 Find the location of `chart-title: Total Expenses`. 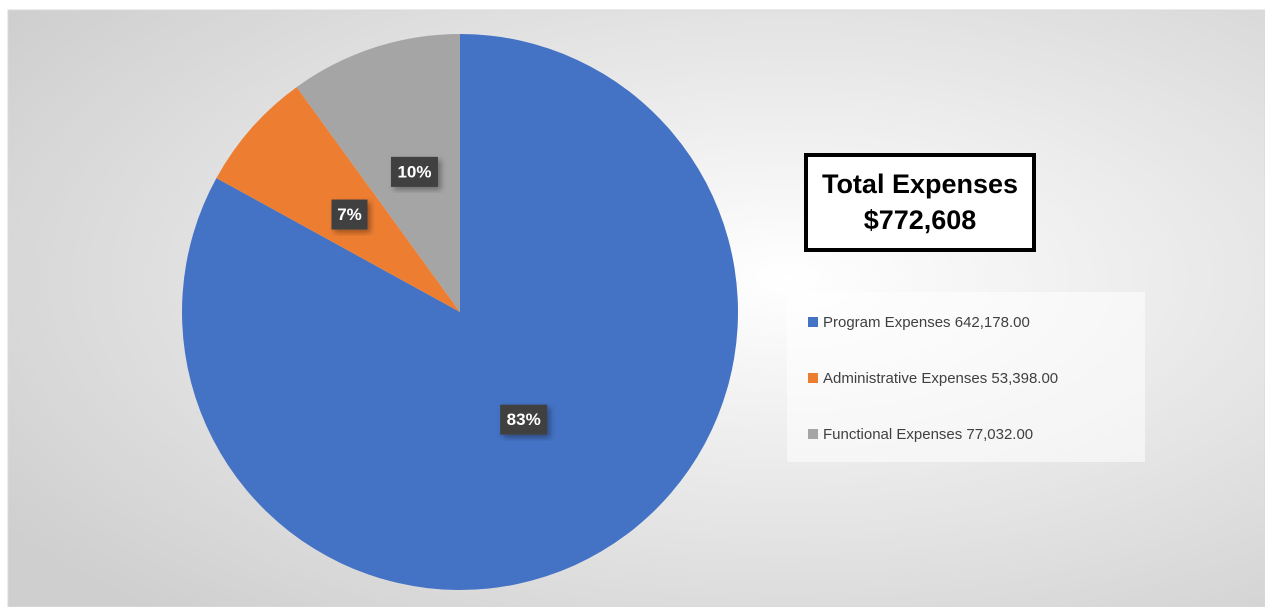

chart-title: Total Expenses is located at coordinates (920, 184).